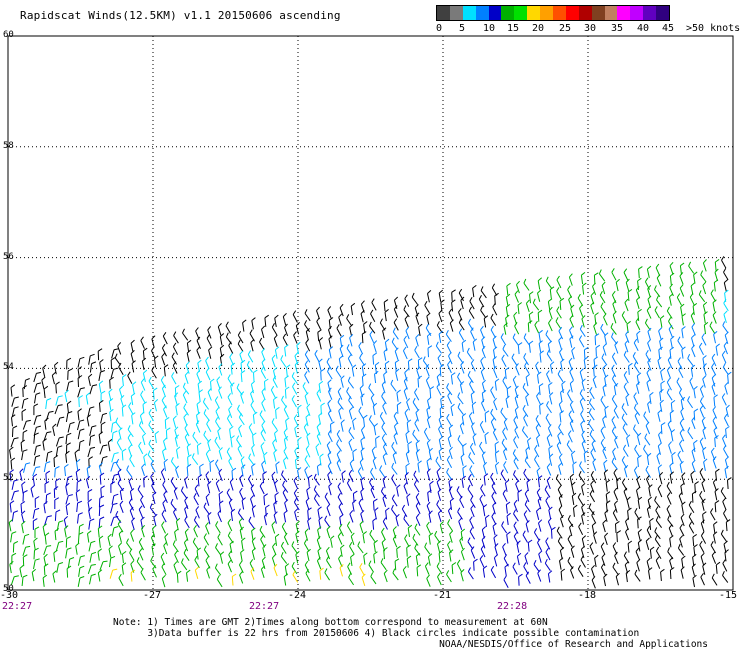 The width and height of the screenshot is (740, 650). Describe the element at coordinates (462, 28) in the screenshot. I see `color-scale-label: 5` at that location.